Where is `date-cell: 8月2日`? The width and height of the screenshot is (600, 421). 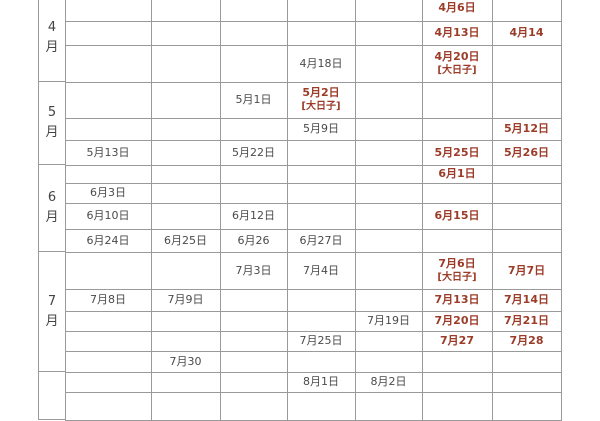
date-cell: 8月2日 is located at coordinates (389, 382).